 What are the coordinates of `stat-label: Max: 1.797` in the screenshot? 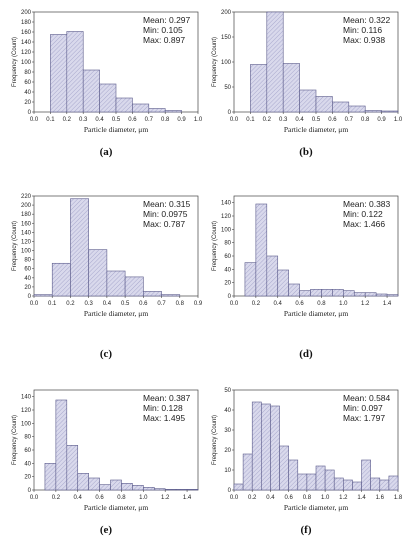 It's located at (364, 418).